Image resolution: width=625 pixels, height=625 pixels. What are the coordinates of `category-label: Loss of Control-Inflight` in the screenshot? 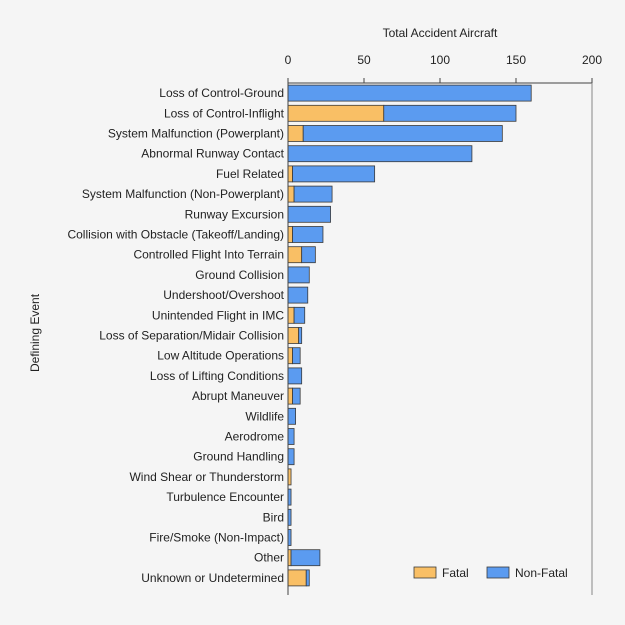 It's located at (224, 113).